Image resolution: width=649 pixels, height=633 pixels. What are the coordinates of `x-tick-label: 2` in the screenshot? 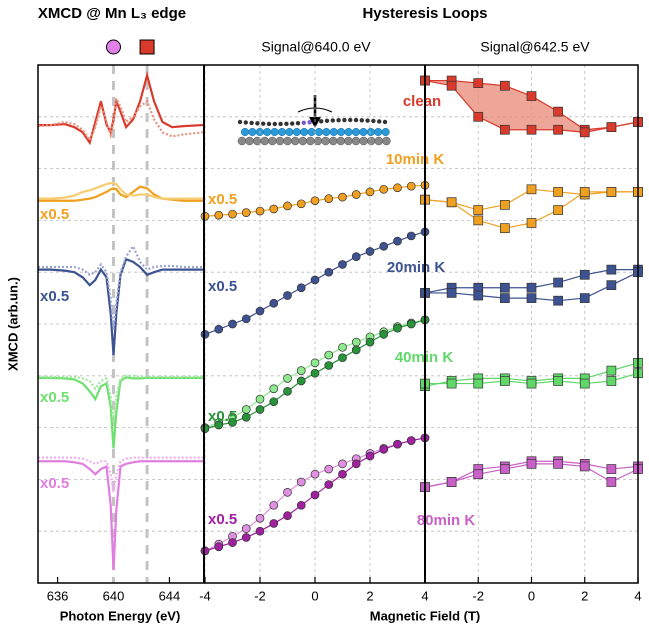 It's located at (584, 595).